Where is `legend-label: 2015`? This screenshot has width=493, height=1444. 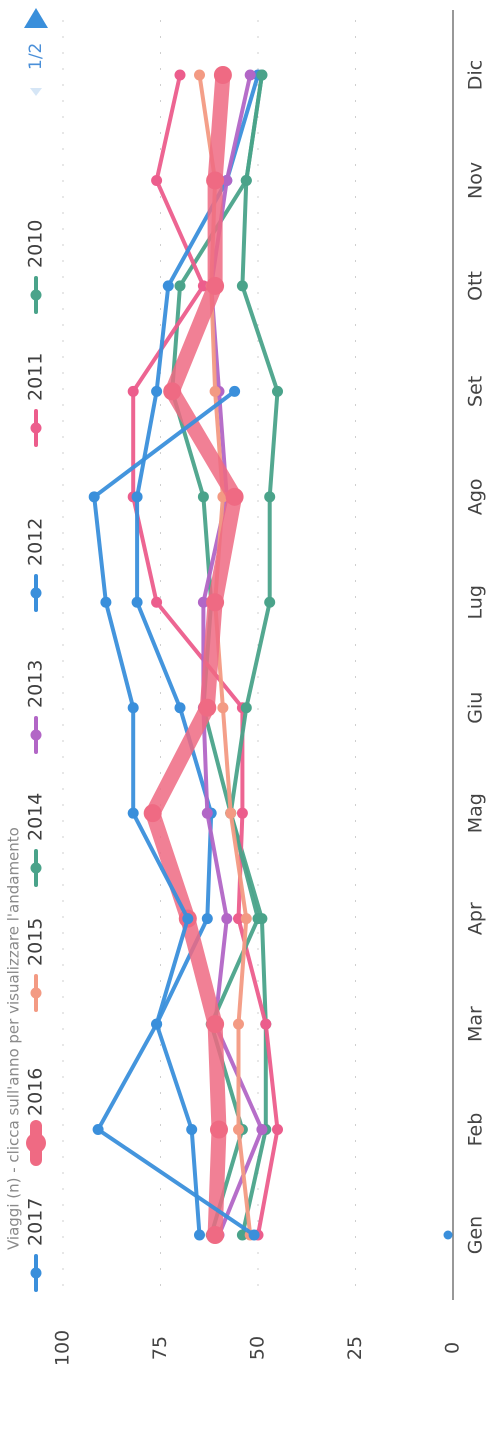
legend-label: 2015 is located at coordinates (36, 942).